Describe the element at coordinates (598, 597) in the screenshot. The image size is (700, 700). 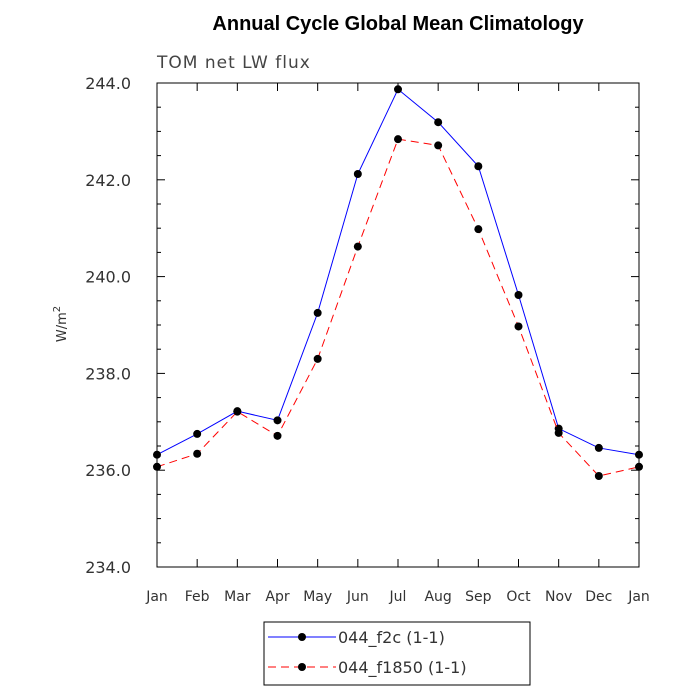
I see `x-tick-label: Dec` at that location.